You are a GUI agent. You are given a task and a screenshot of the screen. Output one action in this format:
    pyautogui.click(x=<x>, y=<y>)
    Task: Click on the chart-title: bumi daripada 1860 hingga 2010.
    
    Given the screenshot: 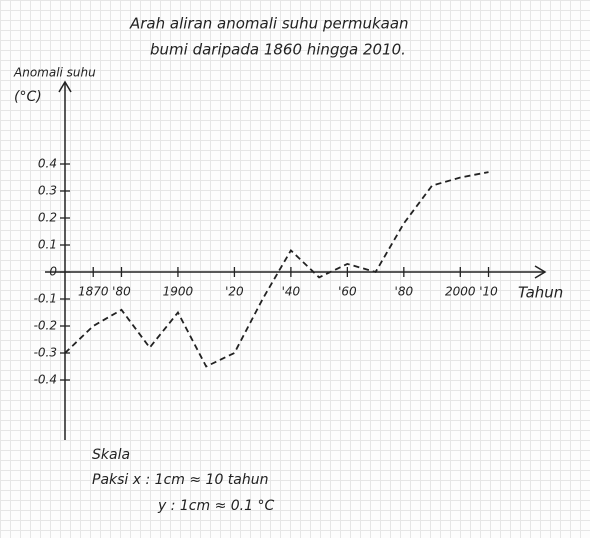 What is the action you would take?
    pyautogui.click(x=278, y=50)
    